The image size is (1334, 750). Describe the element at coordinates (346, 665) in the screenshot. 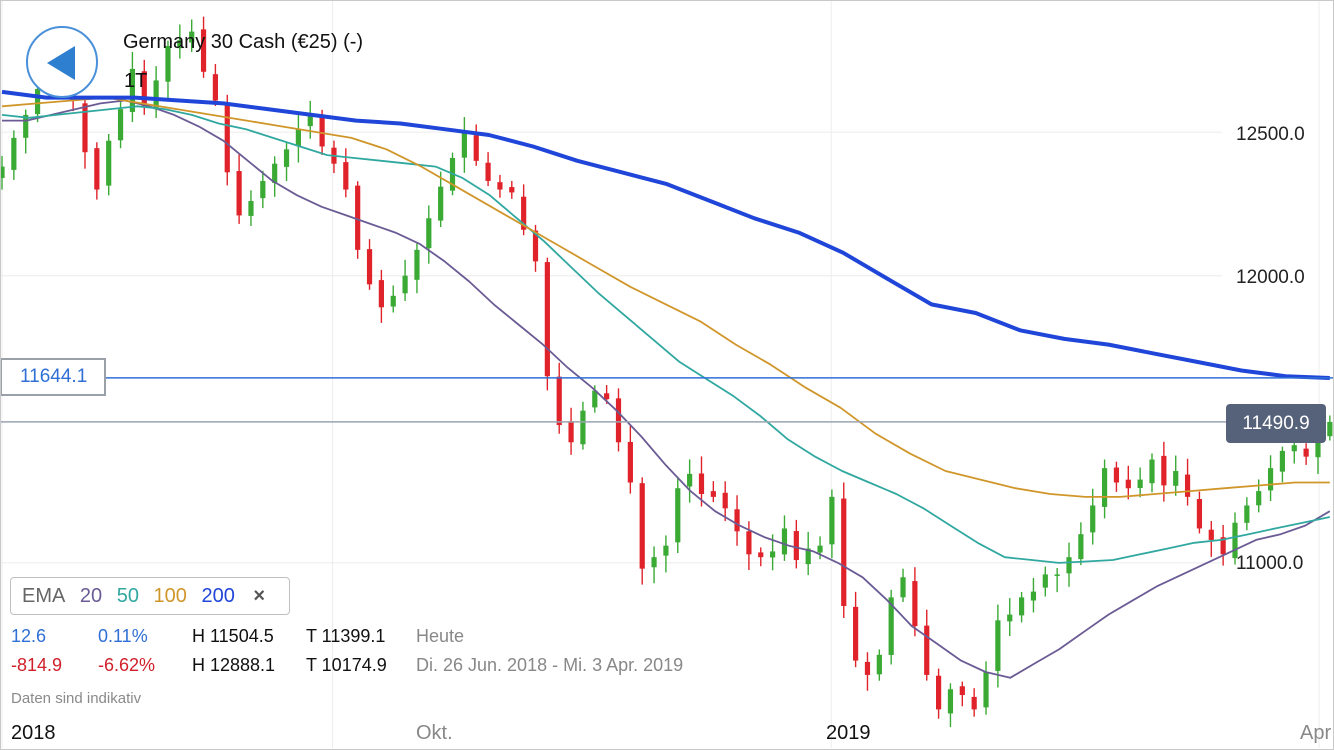

I see `range-low: T 10174.9` at that location.